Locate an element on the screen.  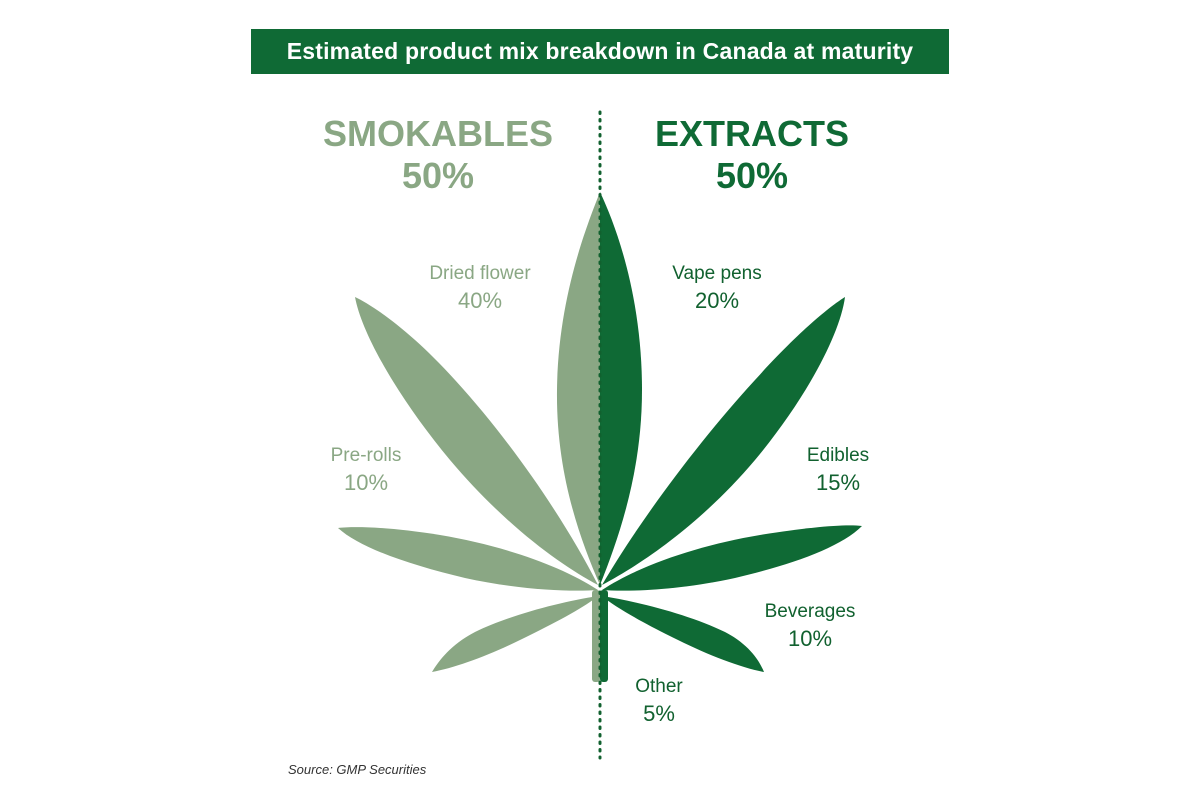
pre-rolls-upper-leaflet is located at coordinates (476, 441).